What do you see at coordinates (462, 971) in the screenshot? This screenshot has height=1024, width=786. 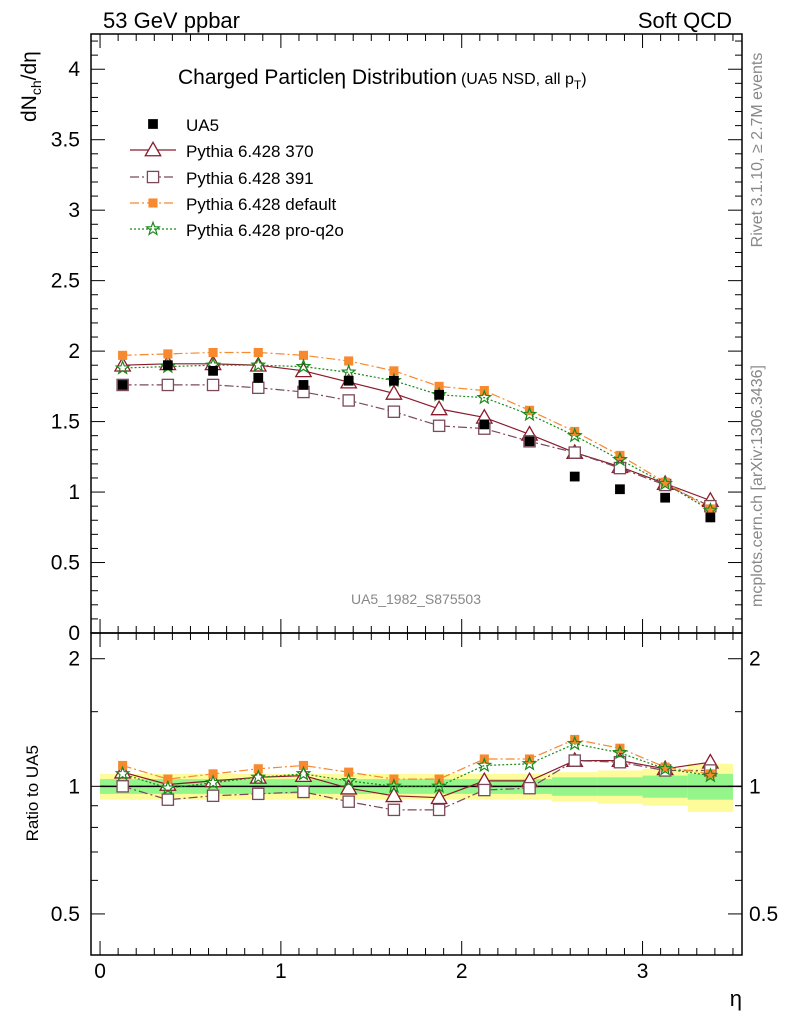 I see `x-tick-label: 2` at bounding box center [462, 971].